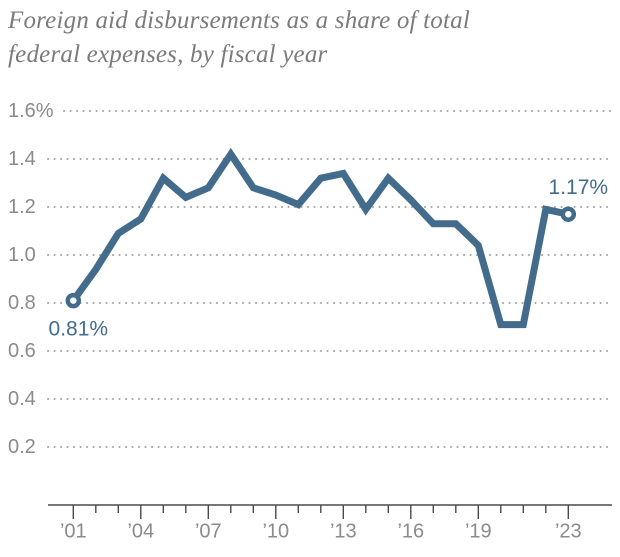 The width and height of the screenshot is (620, 557). Describe the element at coordinates (22, 303) in the screenshot. I see `y-tick-label: 0.8` at that location.